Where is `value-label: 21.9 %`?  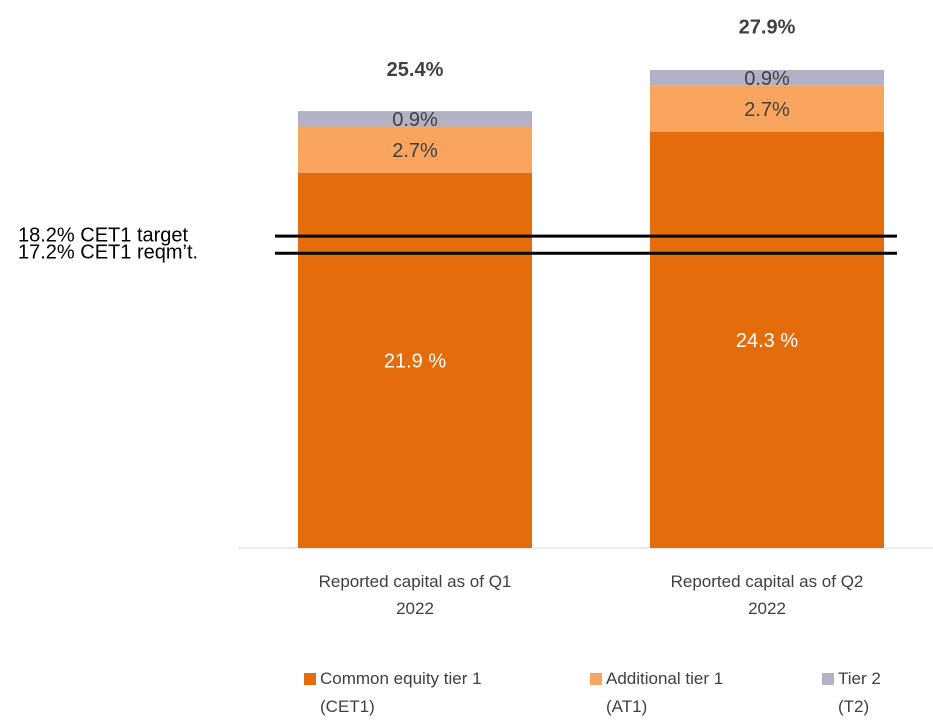 value-label: 21.9 % is located at coordinates (415, 362).